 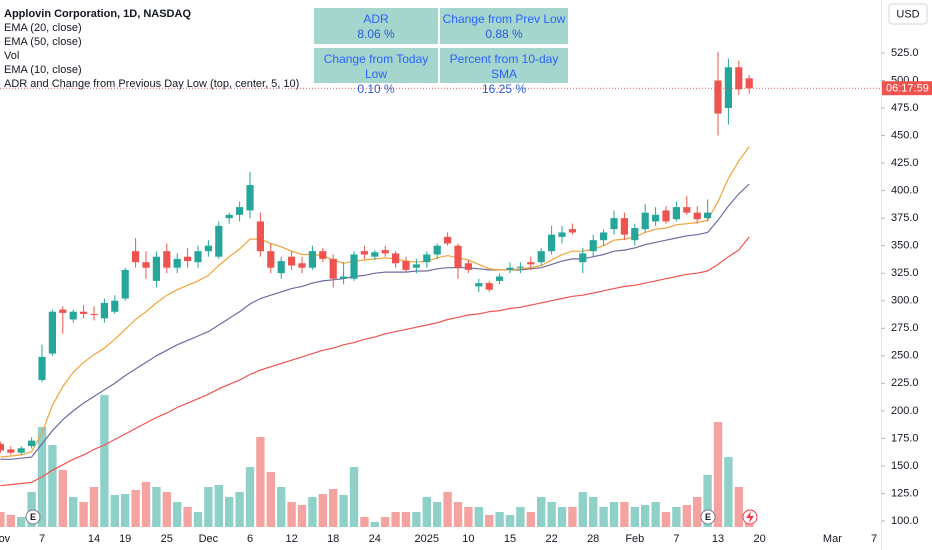 What do you see at coordinates (908, 14) in the screenshot?
I see `currency-box` at bounding box center [908, 14].